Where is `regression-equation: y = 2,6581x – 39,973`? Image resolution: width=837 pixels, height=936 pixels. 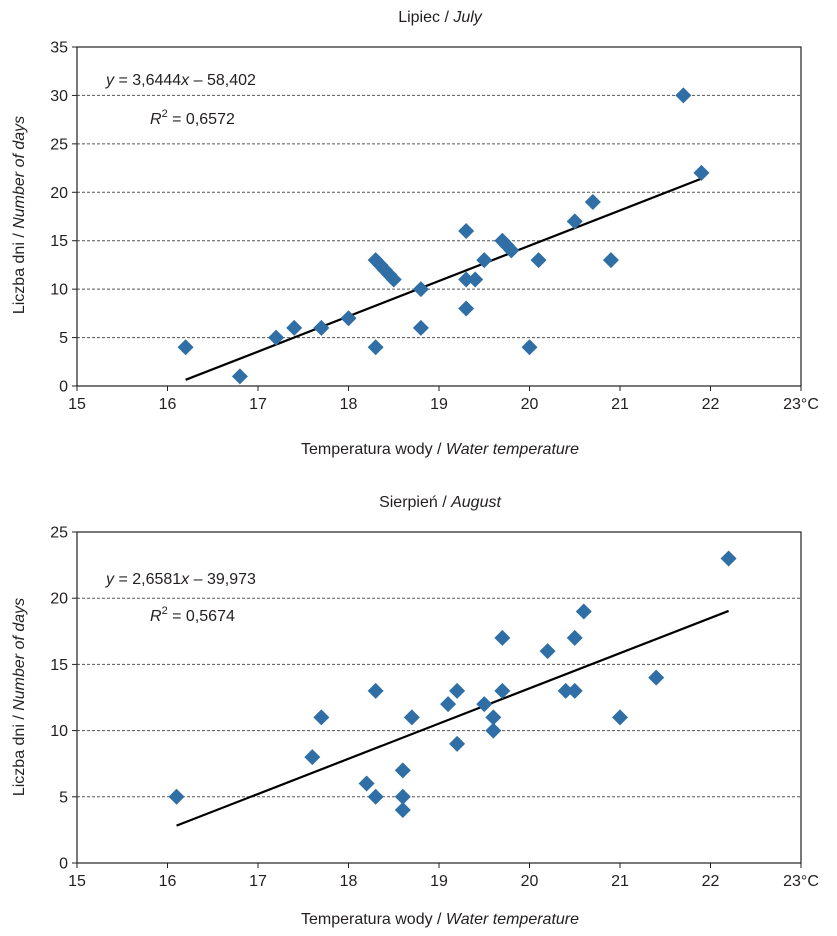 regression-equation: y = 2,6581x – 39,973 is located at coordinates (180, 579).